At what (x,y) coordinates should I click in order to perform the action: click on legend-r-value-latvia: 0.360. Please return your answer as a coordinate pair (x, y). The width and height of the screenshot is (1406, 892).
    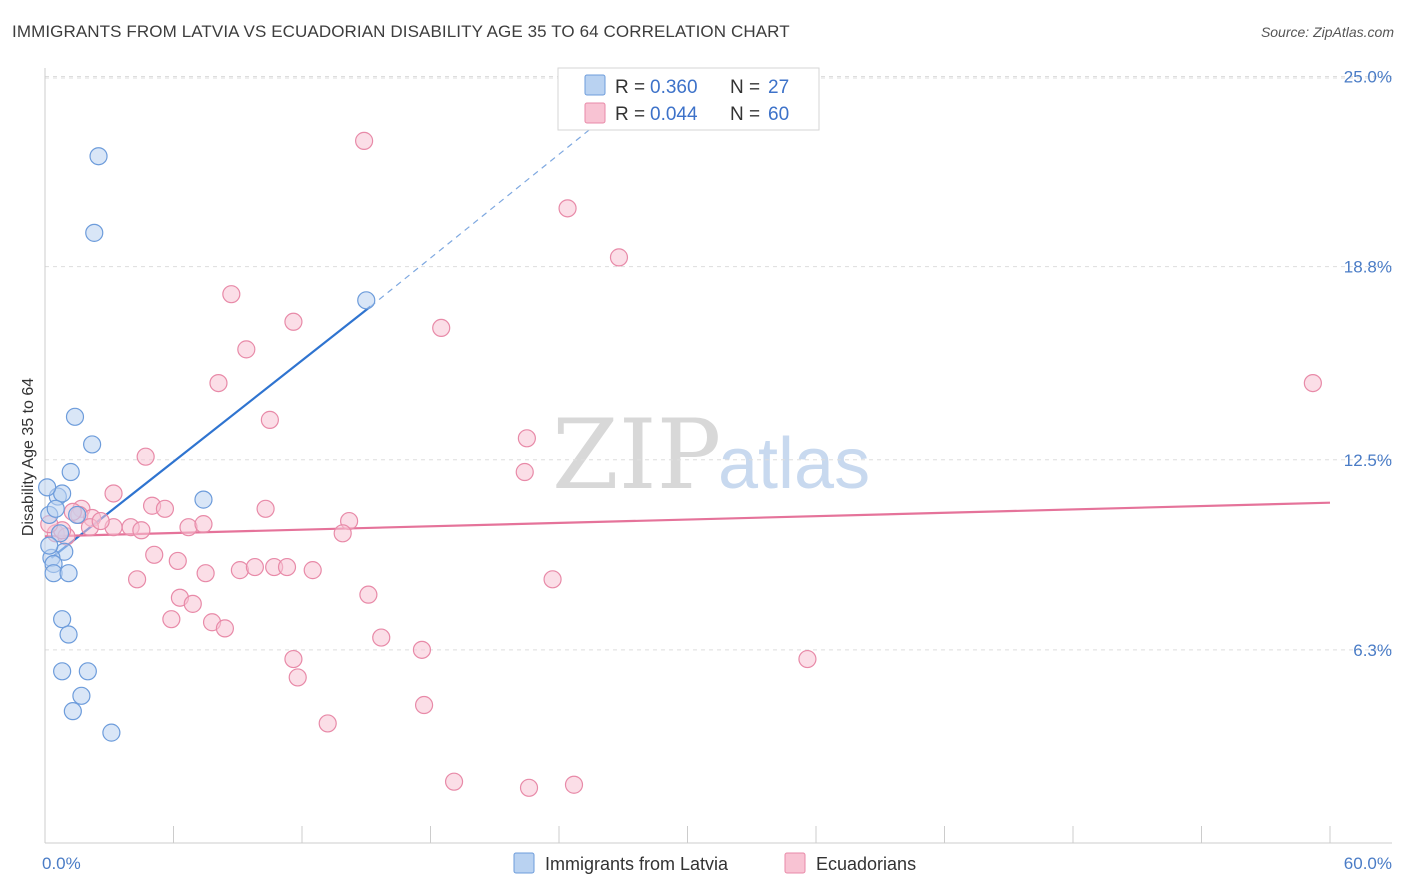
    Looking at the image, I should click on (674, 87).